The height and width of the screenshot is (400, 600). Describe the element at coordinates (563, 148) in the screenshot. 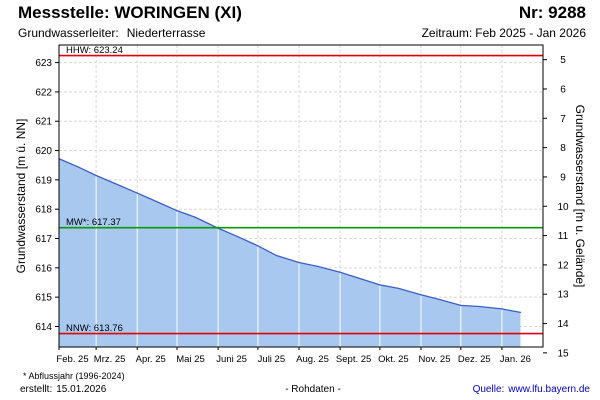

I see `y-tick-label-right: 8` at that location.